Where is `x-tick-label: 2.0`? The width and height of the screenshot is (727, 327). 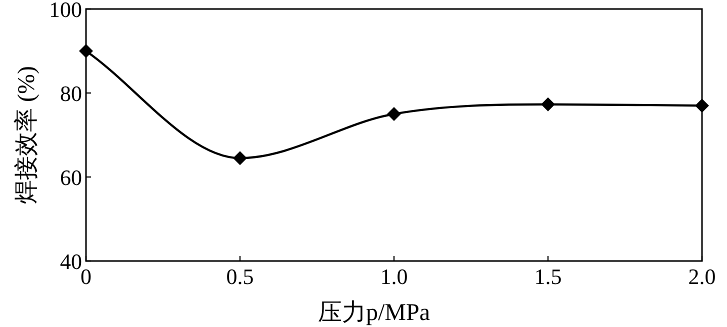 x-tick-label: 2.0 is located at coordinates (702, 276).